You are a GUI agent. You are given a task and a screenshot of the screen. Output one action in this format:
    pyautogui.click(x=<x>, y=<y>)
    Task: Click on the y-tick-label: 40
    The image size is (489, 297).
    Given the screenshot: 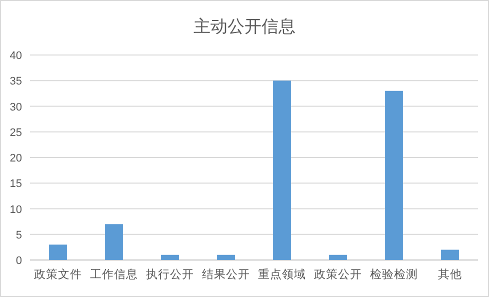 What is the action you would take?
    pyautogui.click(x=16, y=56)
    